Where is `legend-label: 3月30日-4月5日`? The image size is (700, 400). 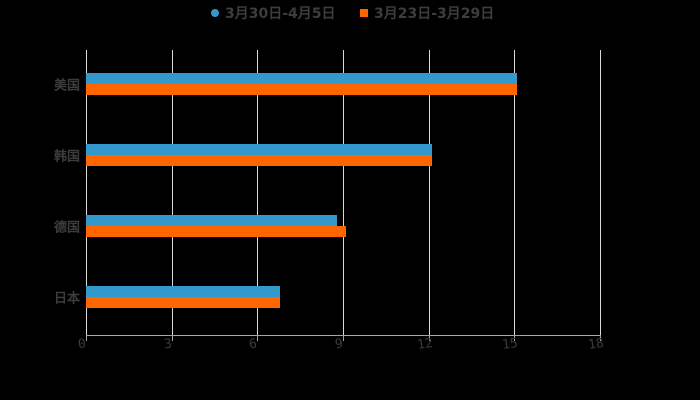 legend-label: 3月30日-4月5日 is located at coordinates (280, 14).